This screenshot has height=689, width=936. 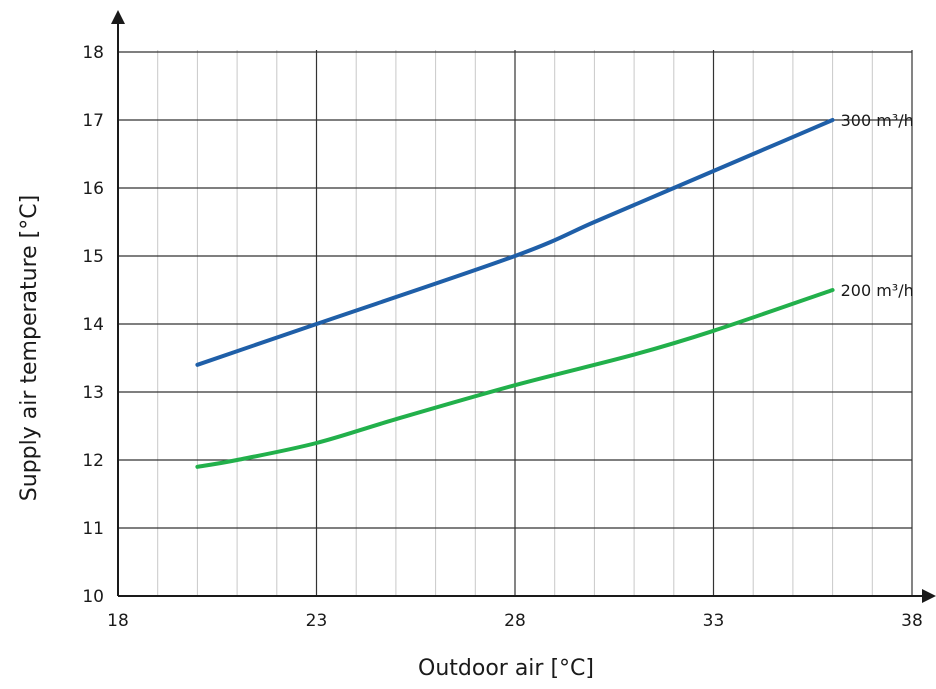 I want to click on x-tick-labels: 18 23 28 33 38, so click(x=515, y=621).